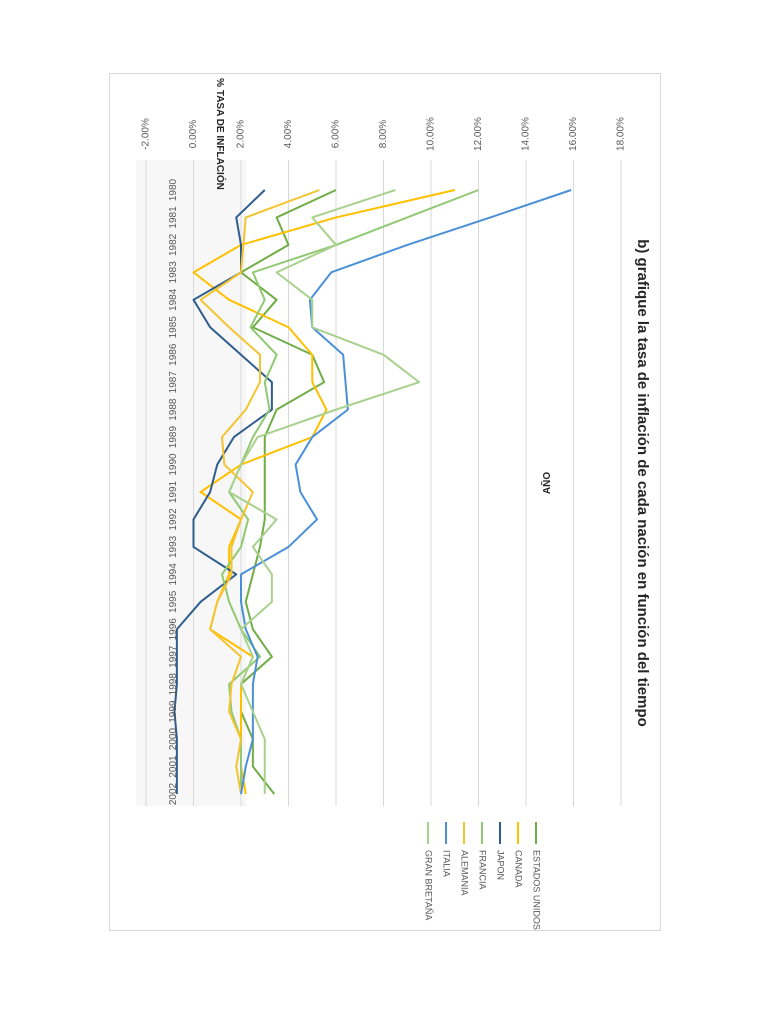  What do you see at coordinates (173, 491) in the screenshot?
I see `x-tick-label: 1991` at bounding box center [173, 491].